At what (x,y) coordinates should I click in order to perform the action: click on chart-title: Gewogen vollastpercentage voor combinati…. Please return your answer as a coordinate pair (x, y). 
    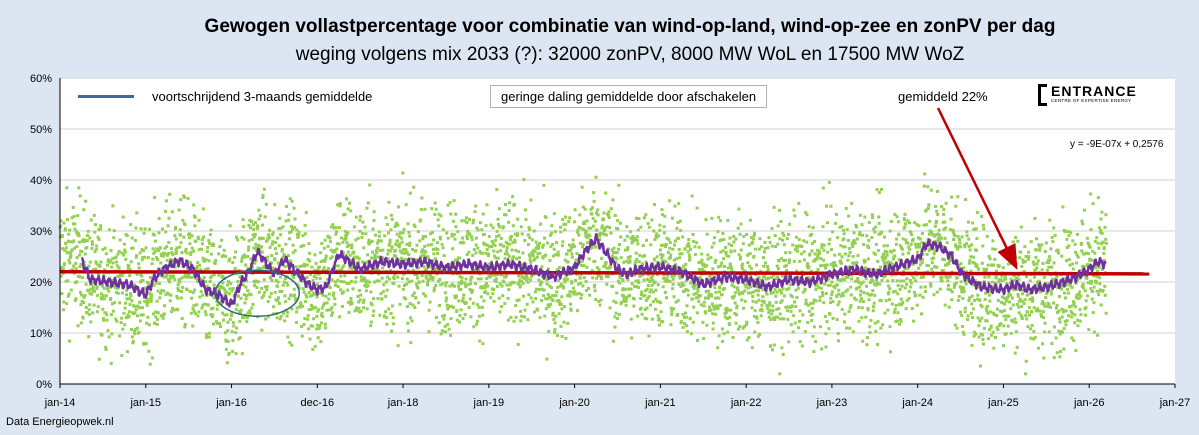
    Looking at the image, I should click on (630, 26).